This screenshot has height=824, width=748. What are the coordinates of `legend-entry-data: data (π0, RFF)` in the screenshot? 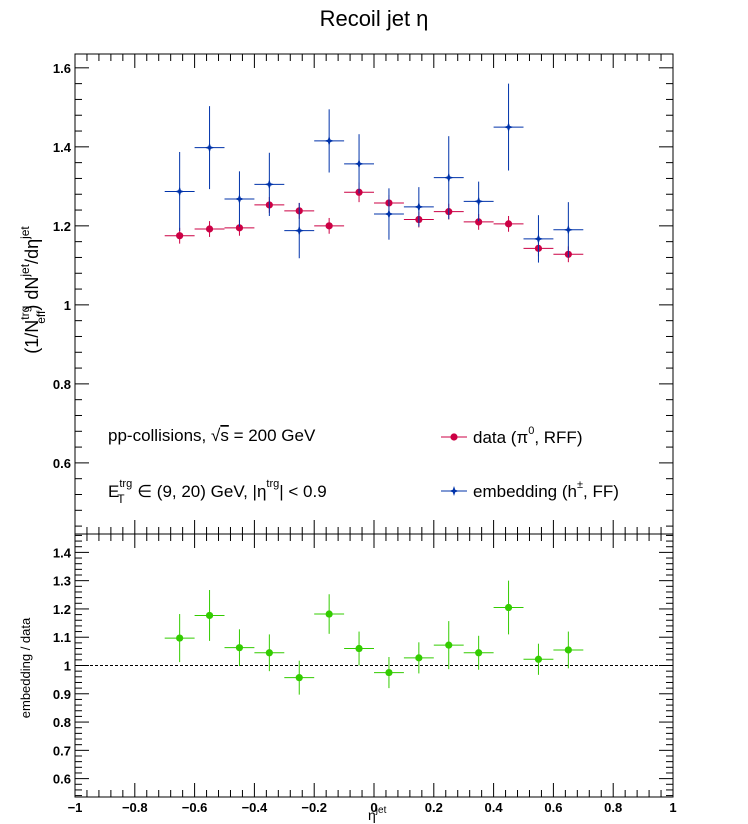 It's located at (511, 436).